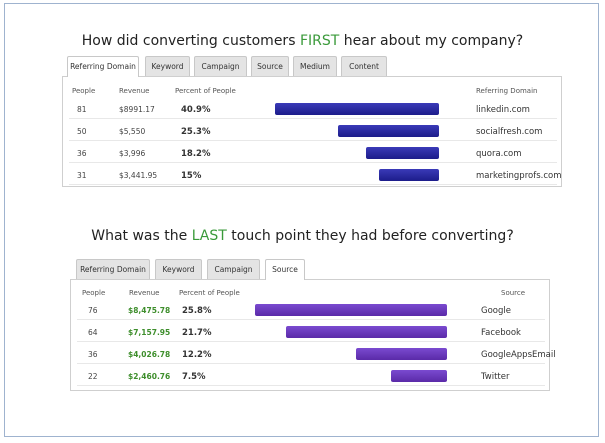 The height and width of the screenshot is (443, 605). I want to click on row-percent: 7.5%, so click(194, 377).